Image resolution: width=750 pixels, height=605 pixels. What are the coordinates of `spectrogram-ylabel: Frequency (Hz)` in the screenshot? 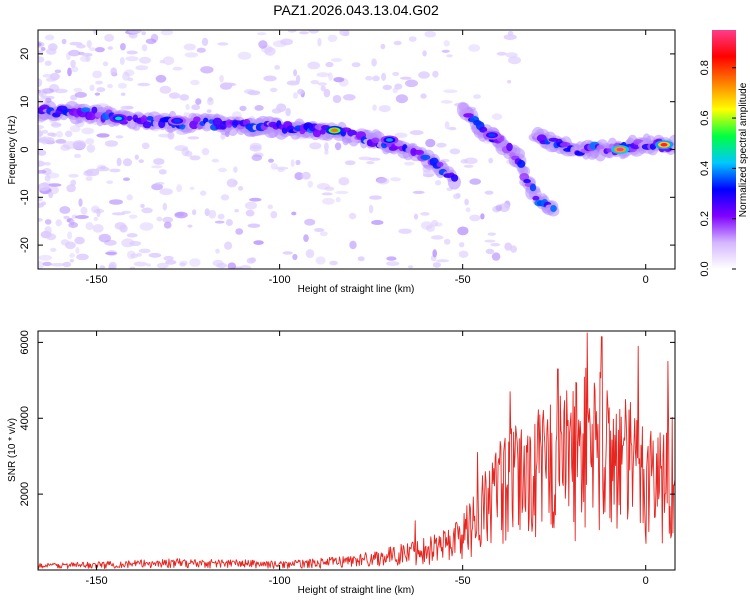 It's located at (12, 150).